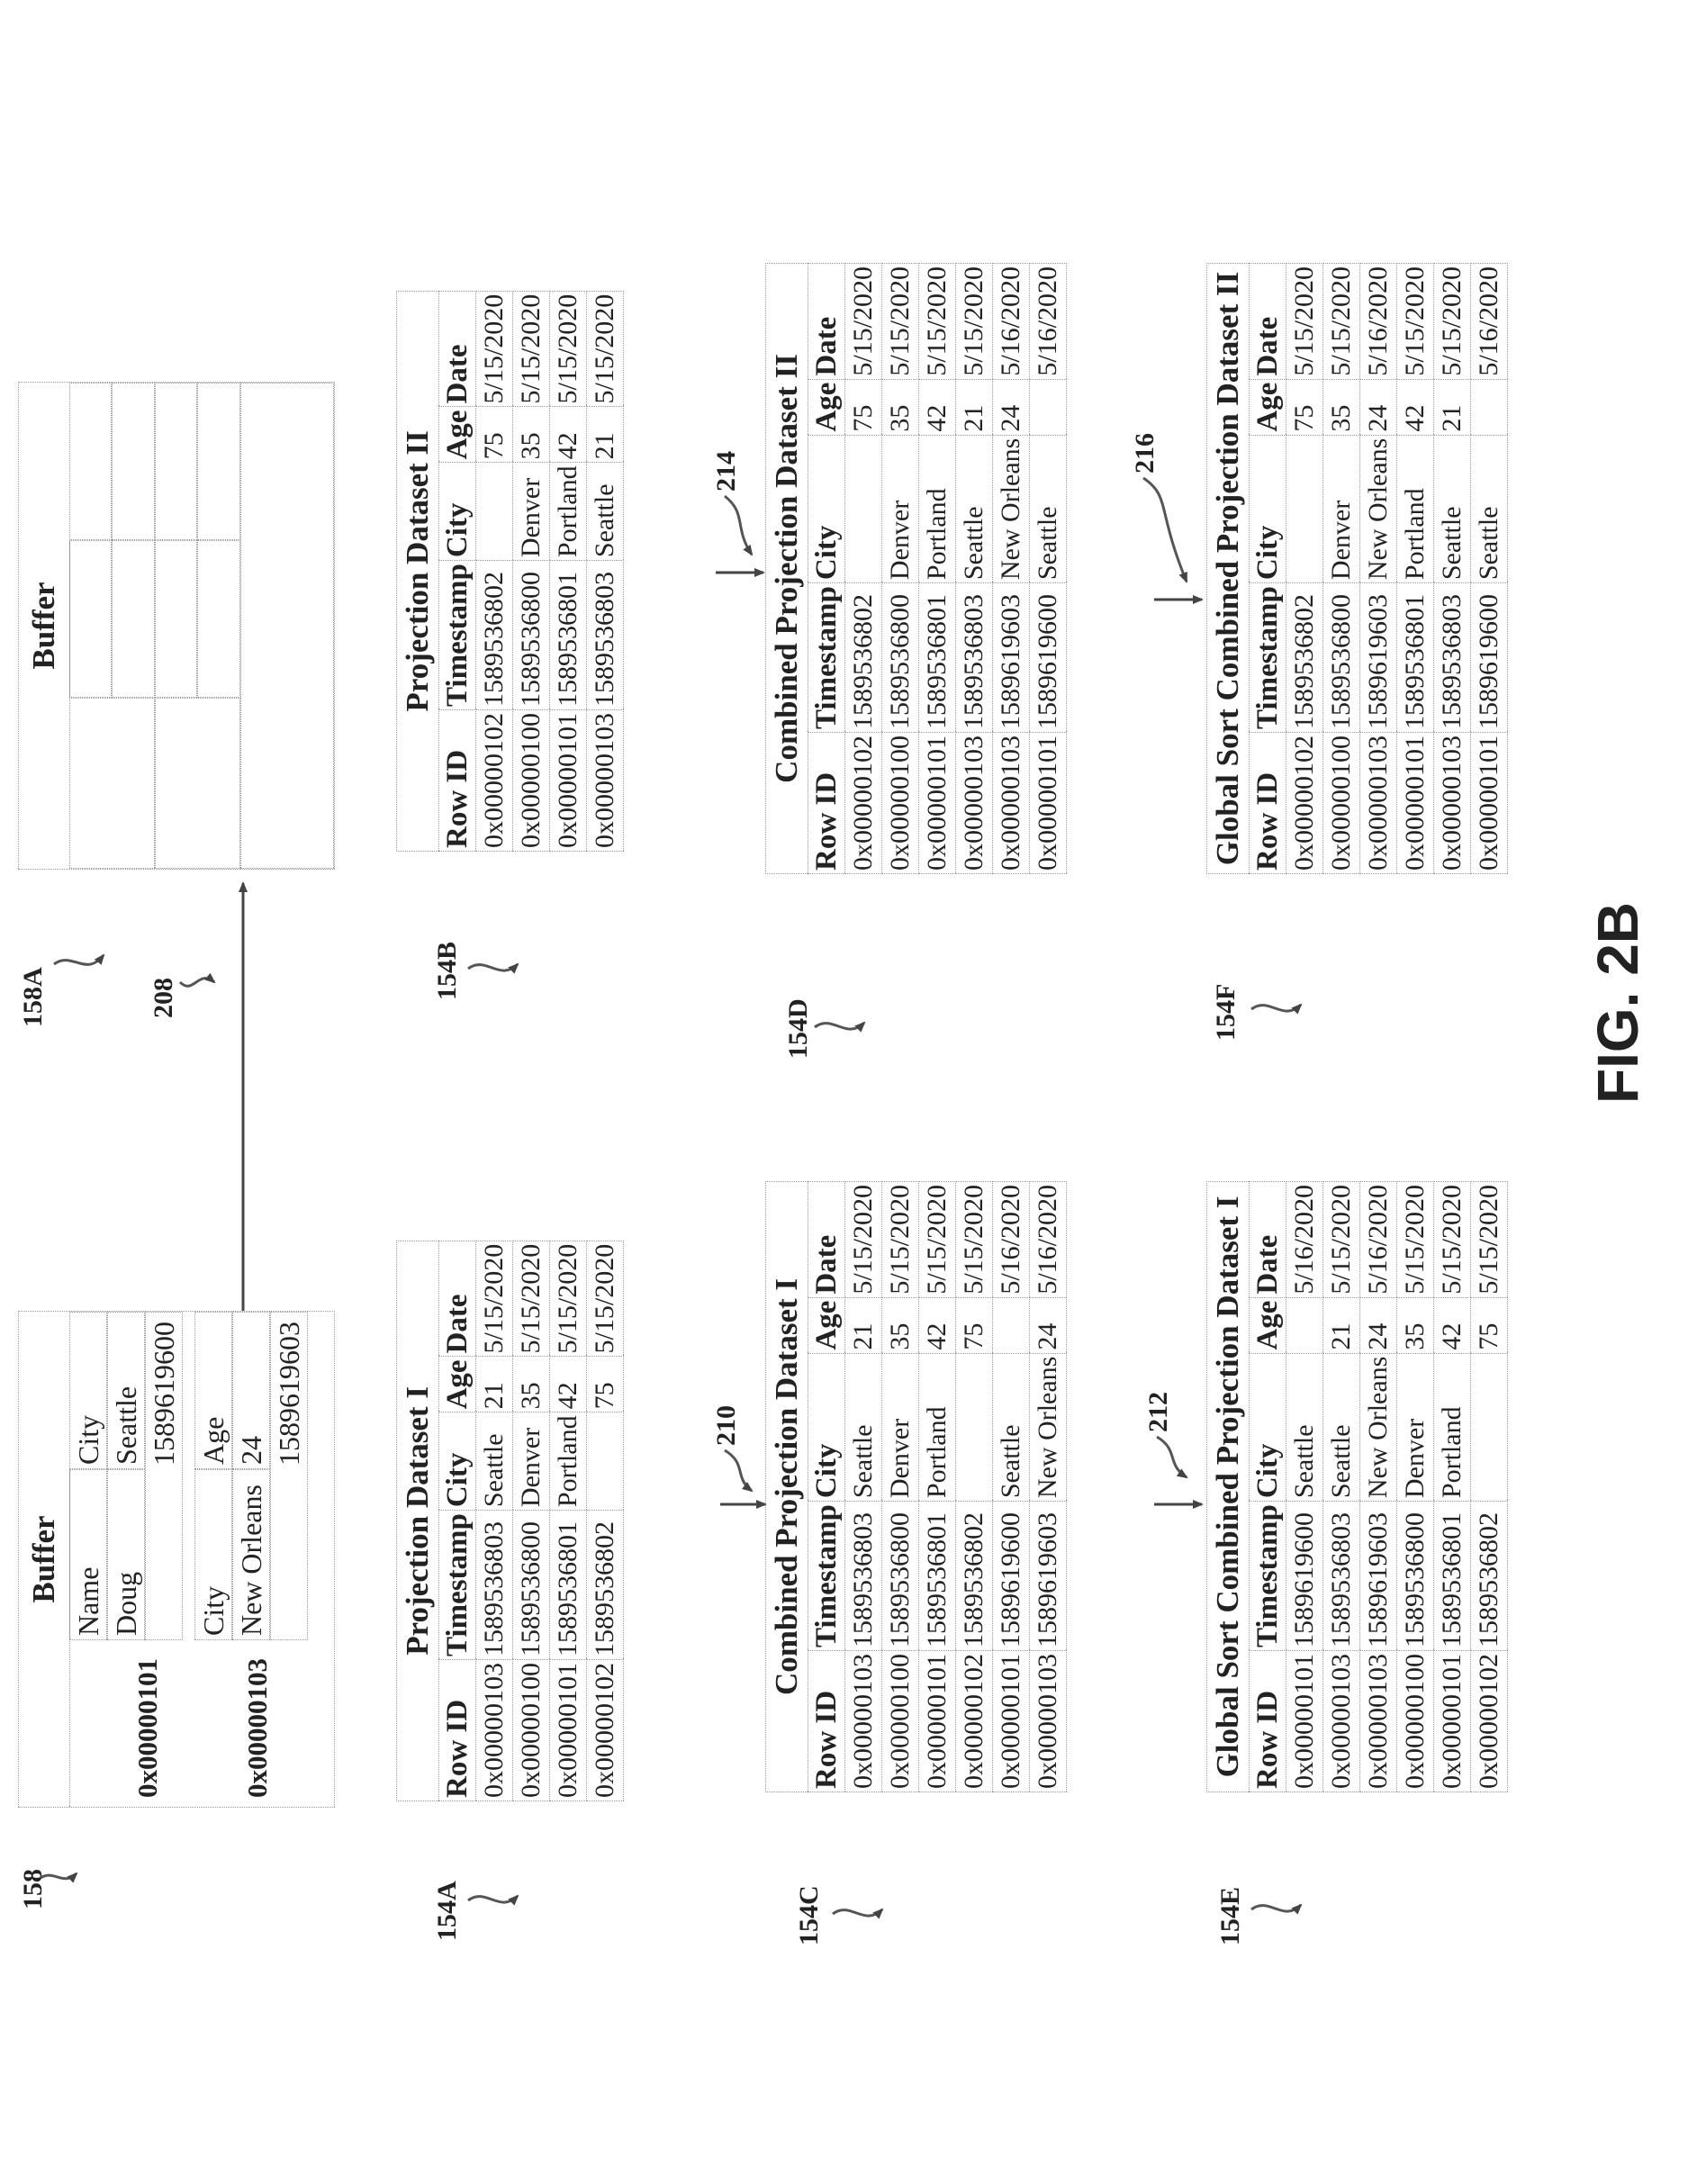 This screenshot has height=2184, width=1688. Describe the element at coordinates (840, 1027) in the screenshot. I see `ref-154d-leader` at that location.